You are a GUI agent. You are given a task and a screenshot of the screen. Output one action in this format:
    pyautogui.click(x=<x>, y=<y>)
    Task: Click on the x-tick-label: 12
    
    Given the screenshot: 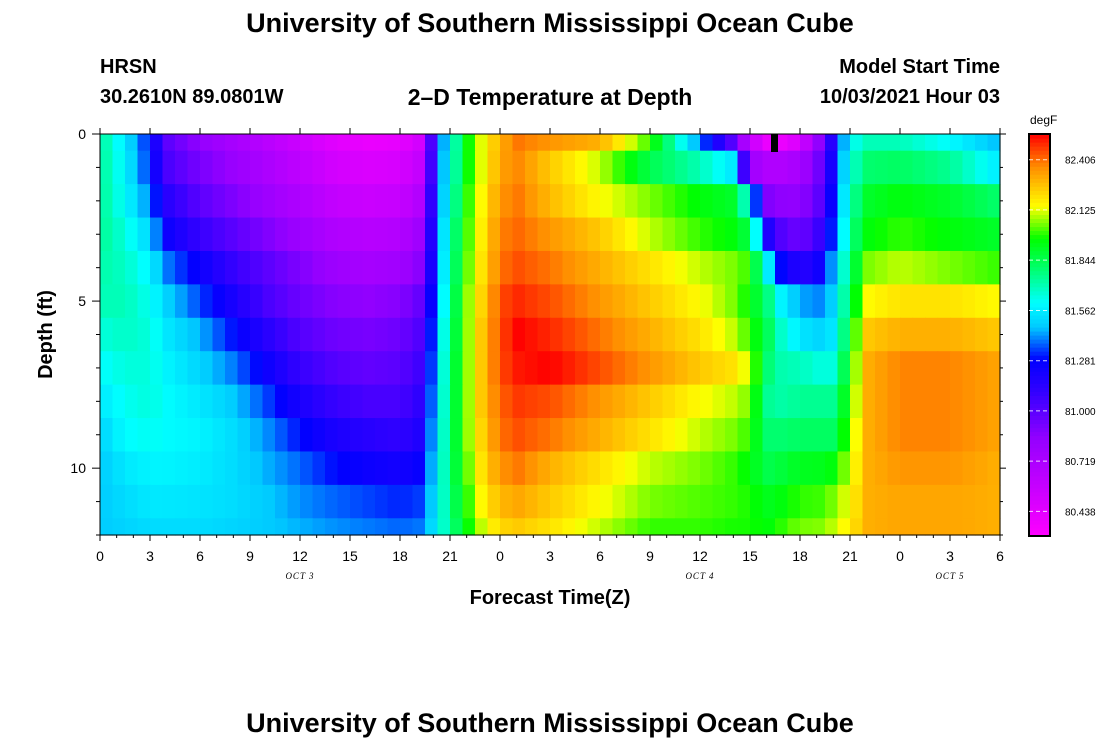 What is the action you would take?
    pyautogui.click(x=700, y=556)
    